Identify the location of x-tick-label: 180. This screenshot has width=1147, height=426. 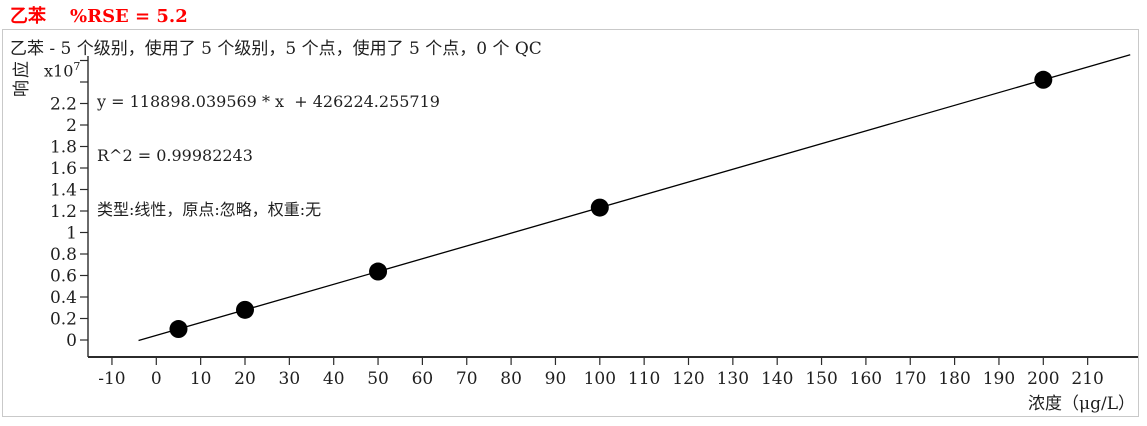
(954, 379).